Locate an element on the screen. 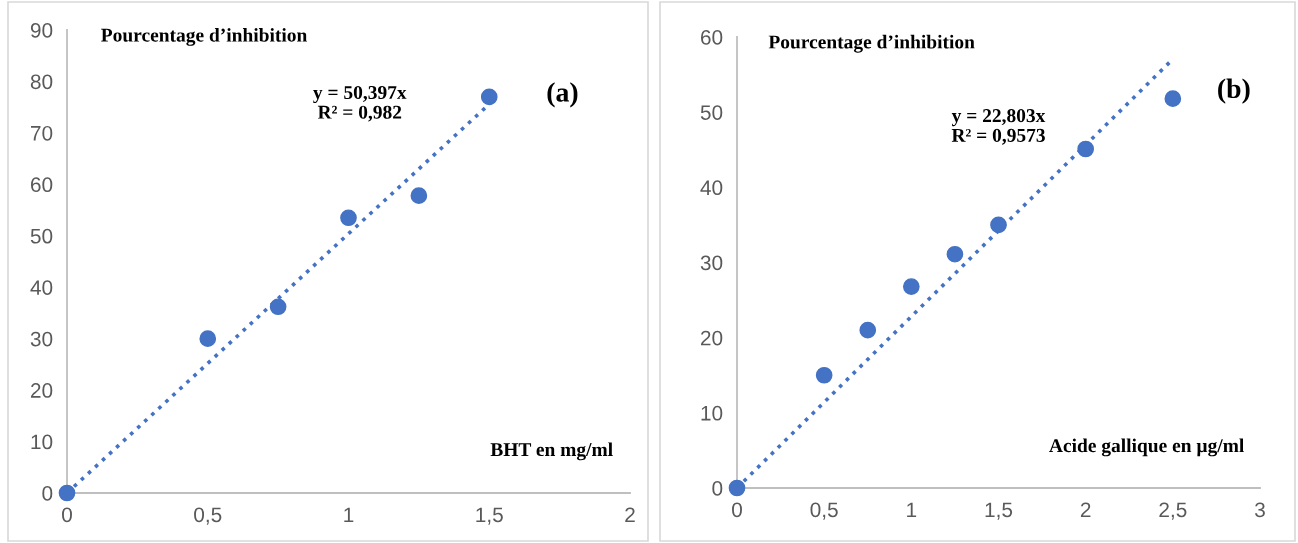  y-tick-label: 70 is located at coordinates (42, 133).